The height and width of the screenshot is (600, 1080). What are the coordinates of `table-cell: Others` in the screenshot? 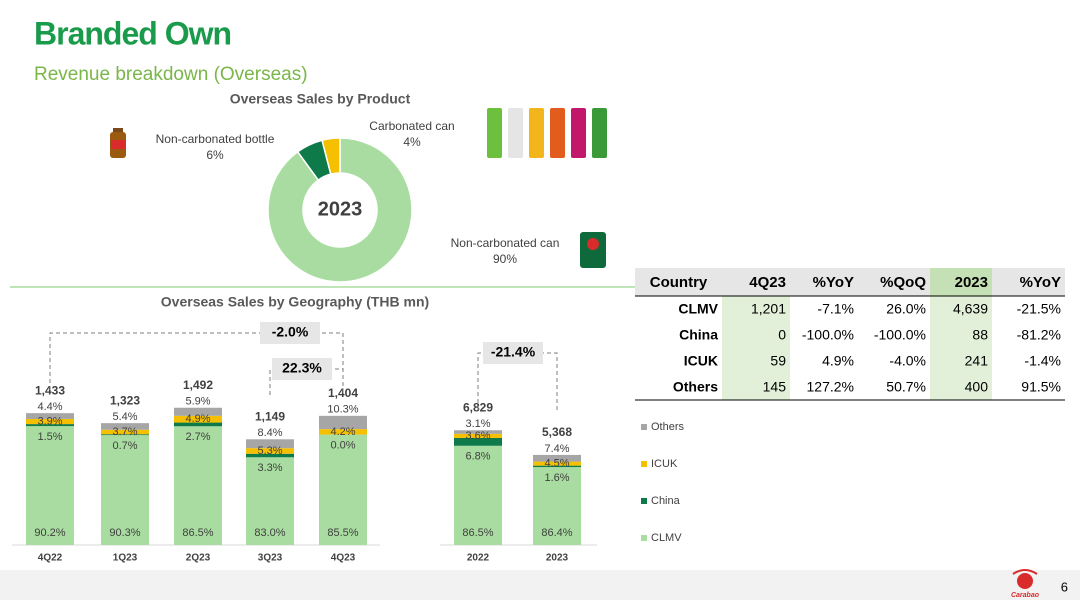 It's located at (695, 387).